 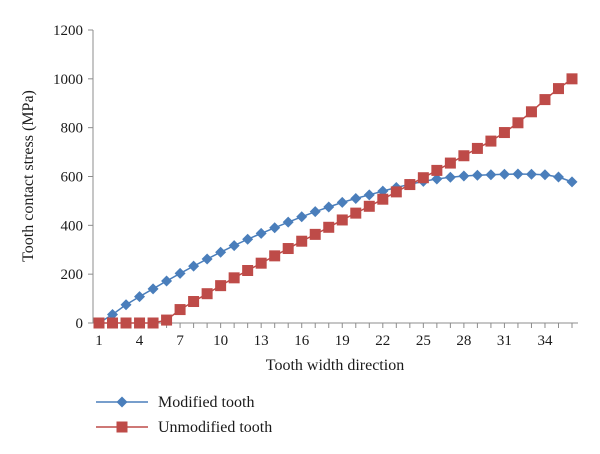 What do you see at coordinates (220, 341) in the screenshot?
I see `x-tick-label: 10` at bounding box center [220, 341].